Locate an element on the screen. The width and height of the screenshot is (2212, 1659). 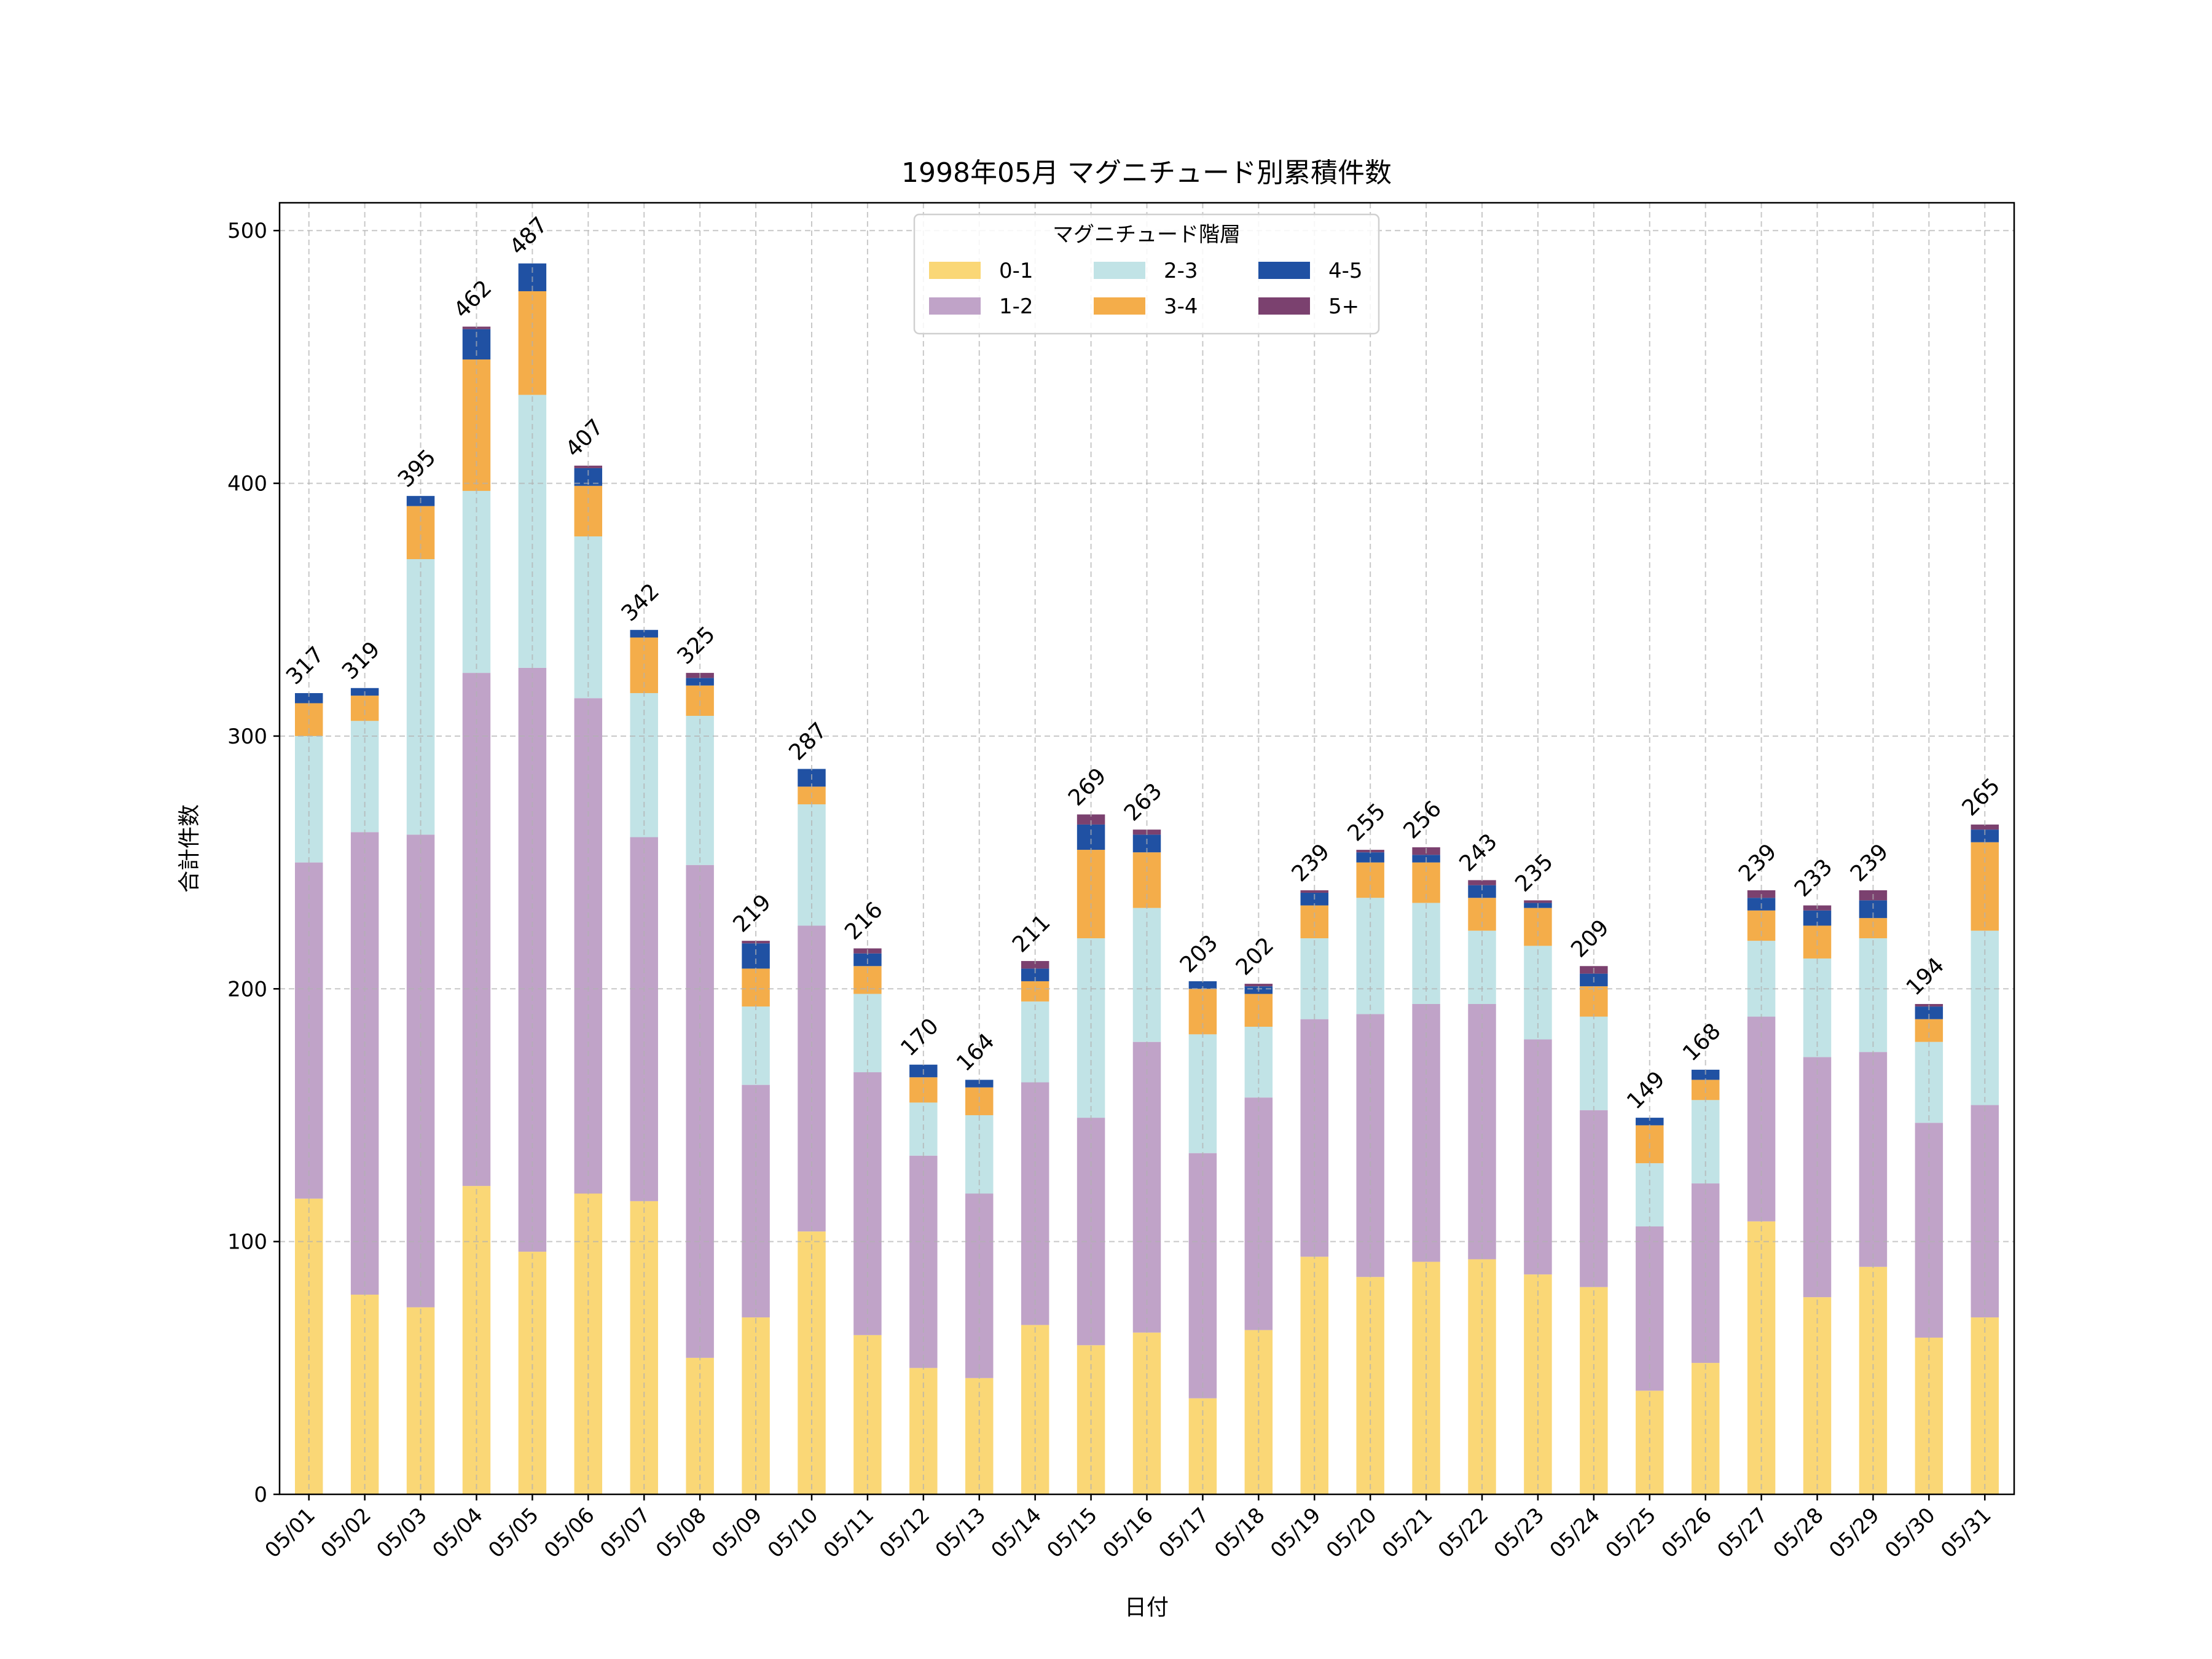
x-tick-label: 05/07 is located at coordinates (625, 1533).